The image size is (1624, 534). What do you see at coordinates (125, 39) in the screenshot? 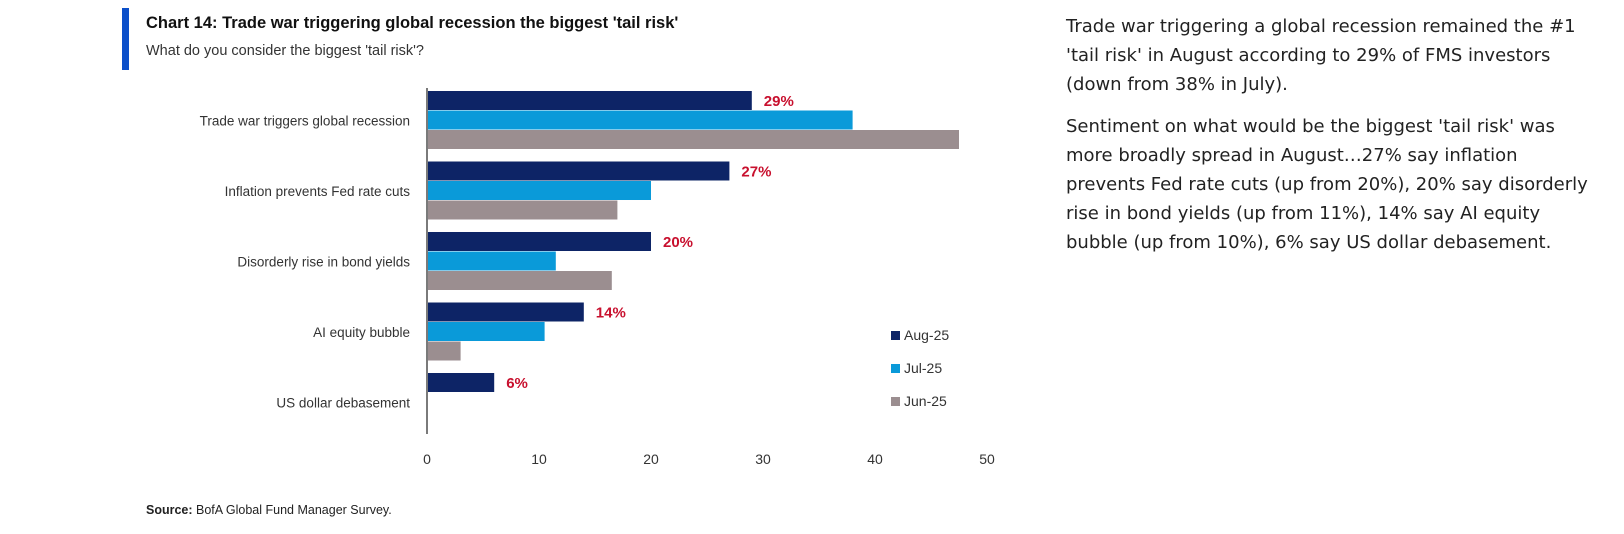
I see `title-accent-bar` at bounding box center [125, 39].